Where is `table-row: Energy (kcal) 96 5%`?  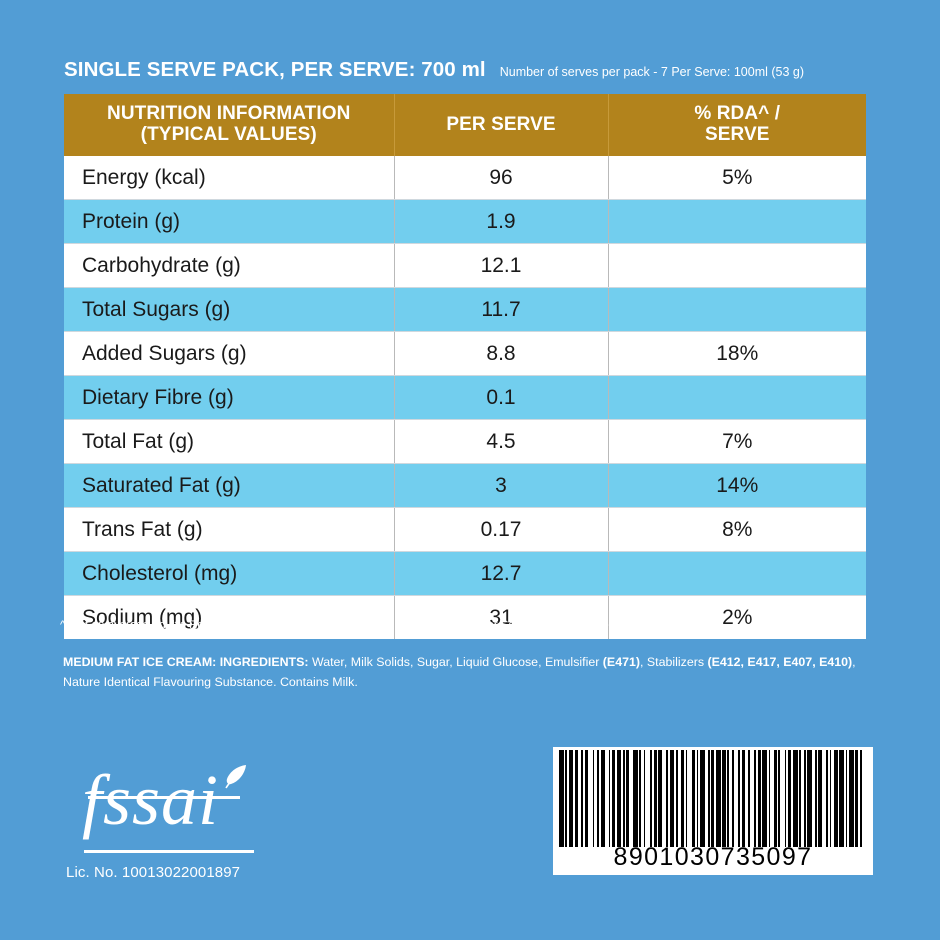 table-row: Energy (kcal) 96 5% is located at coordinates (465, 177).